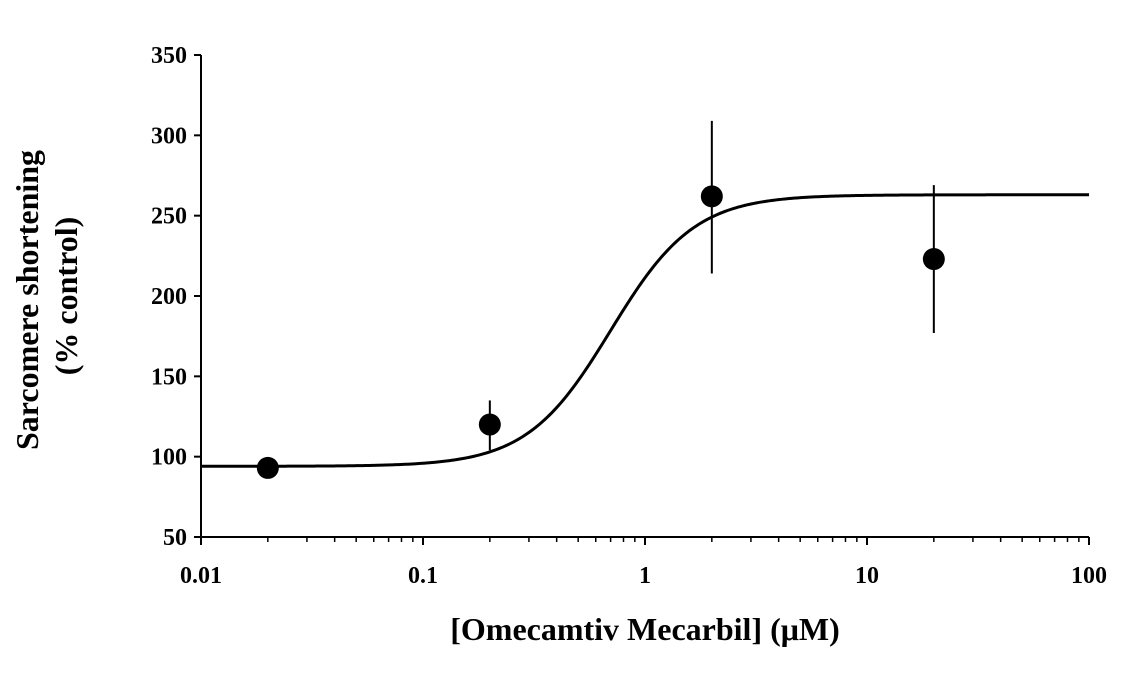 The width and height of the screenshot is (1147, 677). I want to click on y-tick-label: 150, so click(169, 377).